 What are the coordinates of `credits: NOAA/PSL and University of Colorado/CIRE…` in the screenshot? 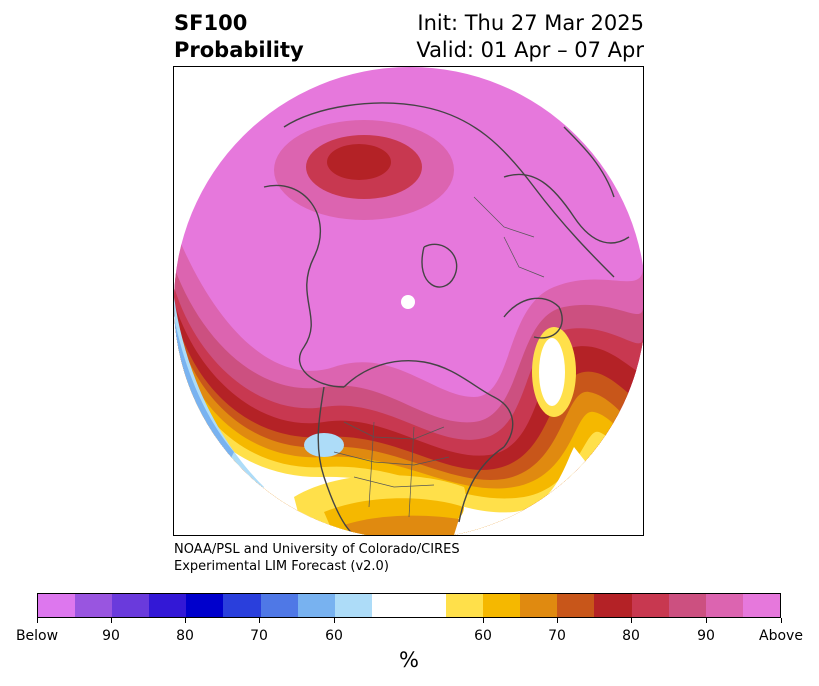 It's located at (317, 558).